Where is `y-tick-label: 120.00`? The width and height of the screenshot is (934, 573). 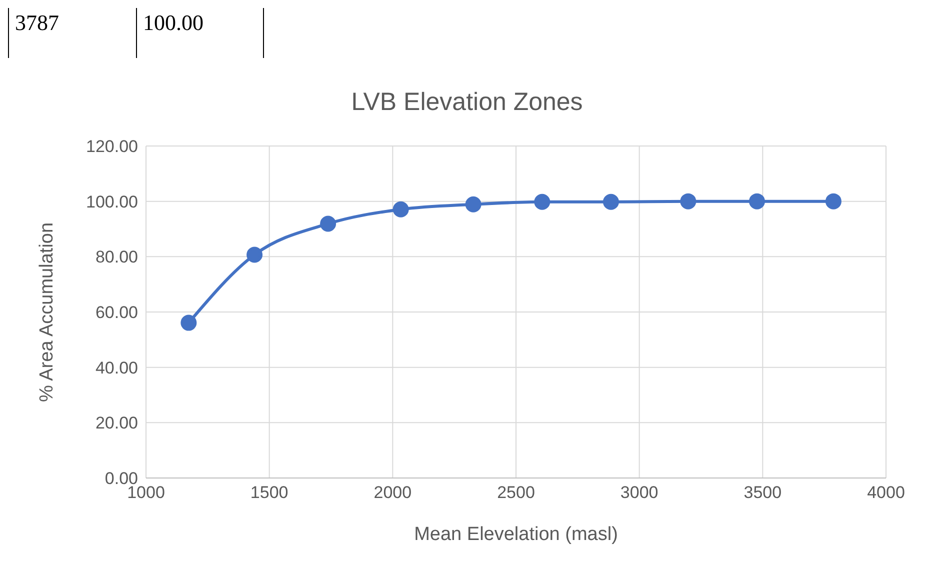 y-tick-label: 120.00 is located at coordinates (112, 146).